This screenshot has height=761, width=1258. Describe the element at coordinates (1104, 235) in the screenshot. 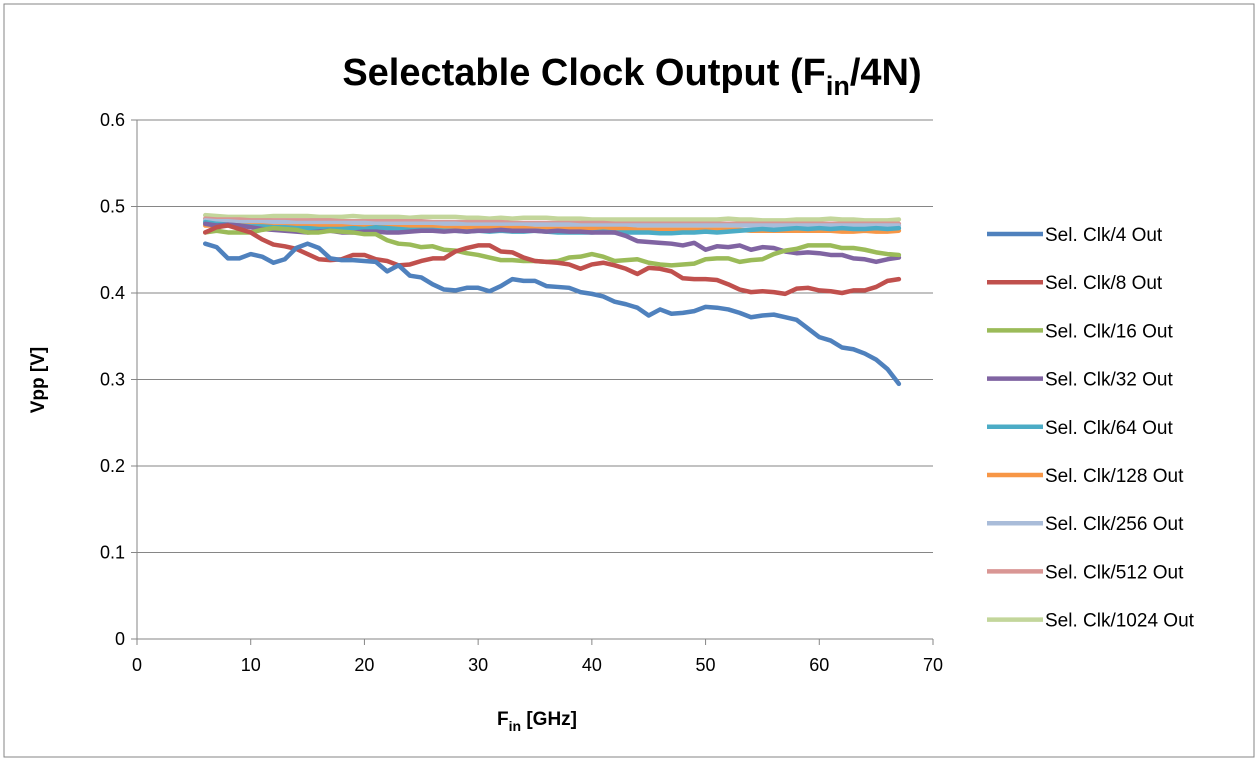

I see `legend-label: Sel. Clk/4 Out` at that location.